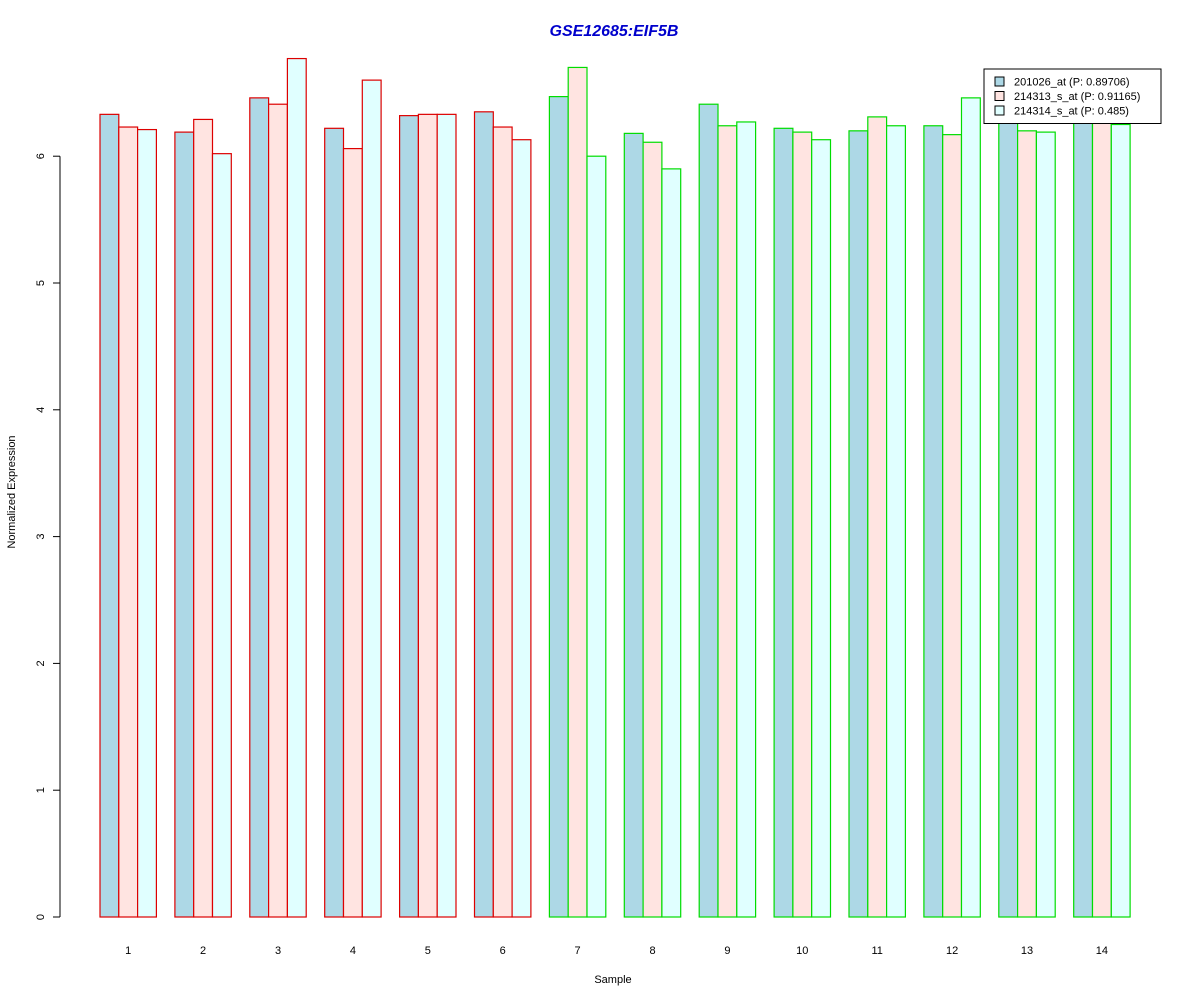  What do you see at coordinates (353, 951) in the screenshot?
I see `x-tick-label-4: 4` at bounding box center [353, 951].